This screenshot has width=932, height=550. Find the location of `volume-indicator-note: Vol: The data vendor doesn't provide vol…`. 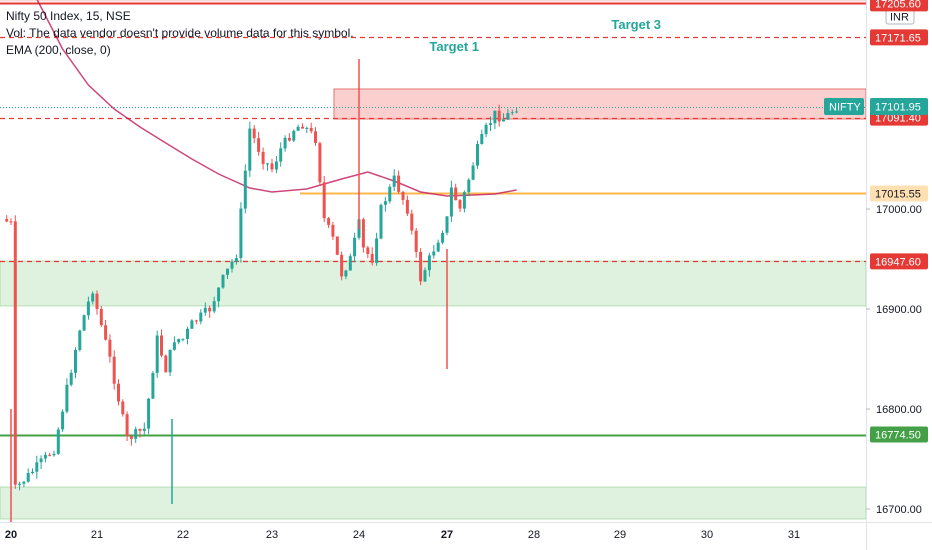

volume-indicator-note: Vol: The data vendor doesn't provide vol… is located at coordinates (180, 33).